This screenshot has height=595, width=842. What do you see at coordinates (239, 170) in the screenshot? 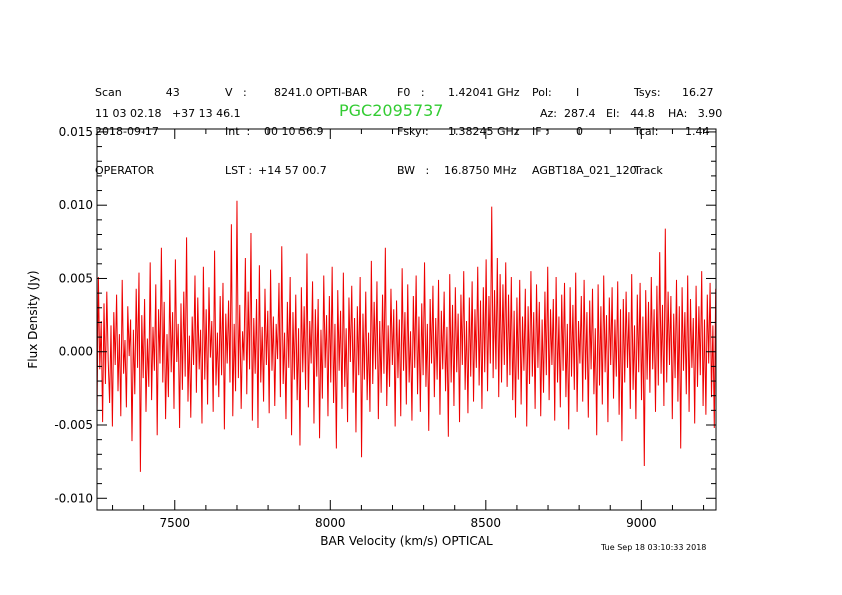
I see `lst-label: LST :` at bounding box center [239, 170].